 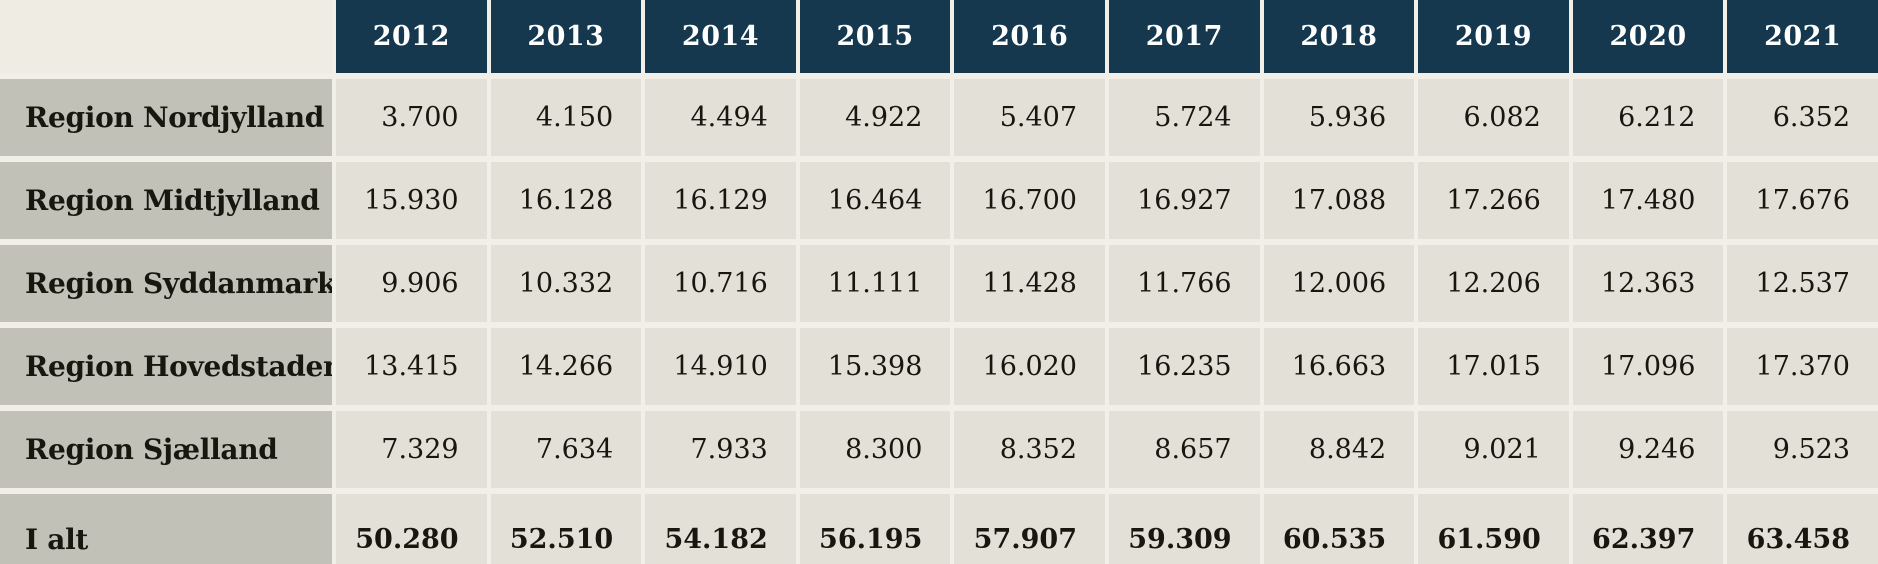 What do you see at coordinates (1648, 529) in the screenshot?
I see `value-cell: 62.397` at bounding box center [1648, 529].